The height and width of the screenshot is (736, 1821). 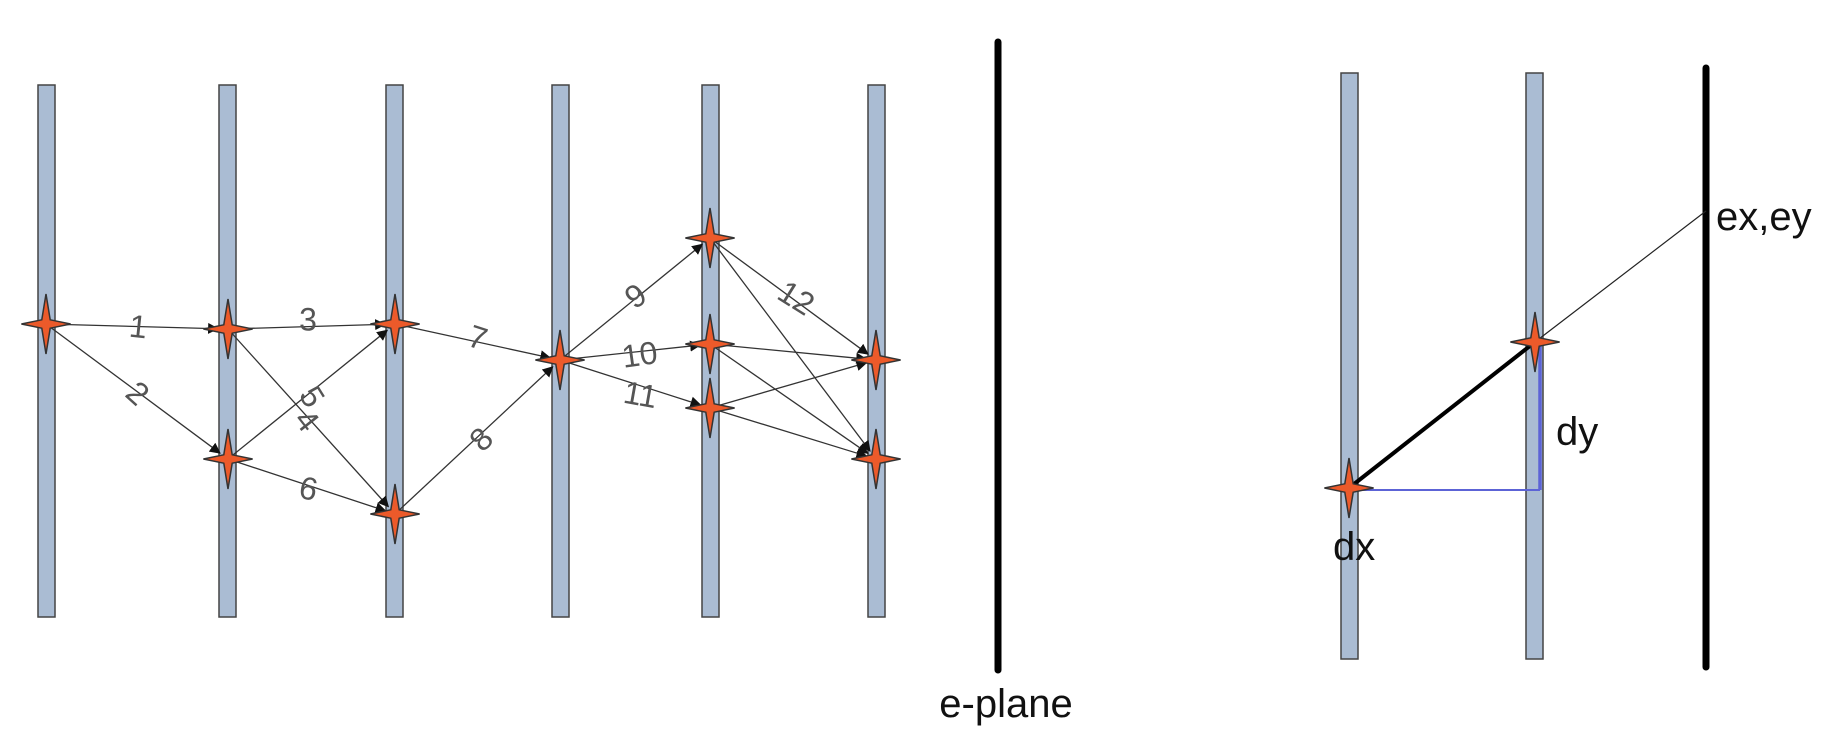 What do you see at coordinates (876, 360) in the screenshot?
I see `hit-star-j` at bounding box center [876, 360].